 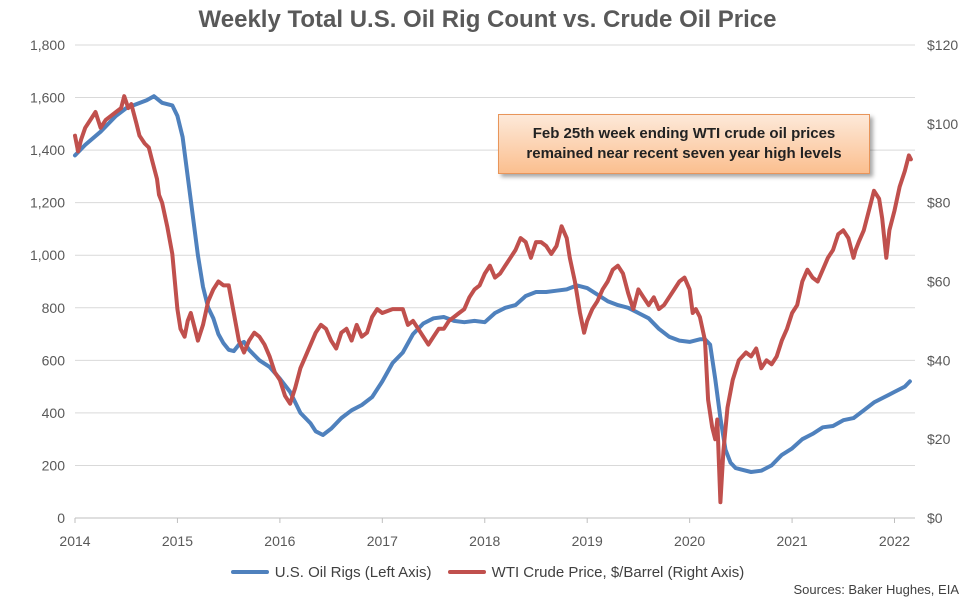 What do you see at coordinates (249, 572) in the screenshot?
I see `legend-swatch-rigs` at bounding box center [249, 572].